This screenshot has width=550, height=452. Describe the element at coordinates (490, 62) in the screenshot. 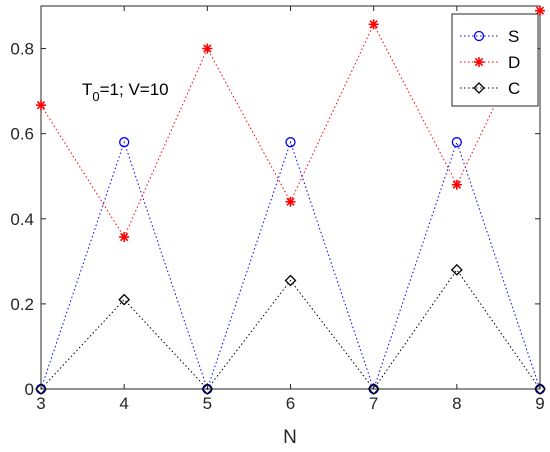

I see `legend-item-d: D` at that location.